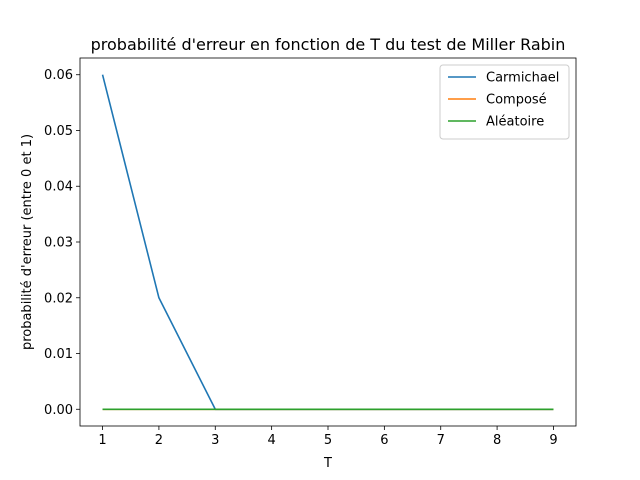 This screenshot has height=480, width=640. What do you see at coordinates (102, 440) in the screenshot?
I see `x-tick-label: 1` at bounding box center [102, 440].